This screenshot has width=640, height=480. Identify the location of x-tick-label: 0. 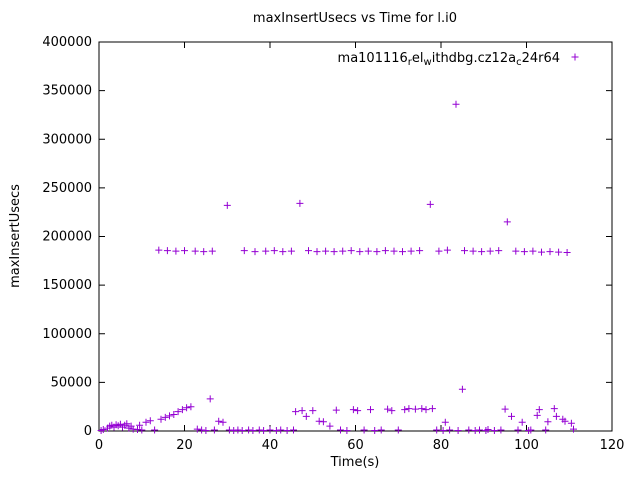
(99, 445).